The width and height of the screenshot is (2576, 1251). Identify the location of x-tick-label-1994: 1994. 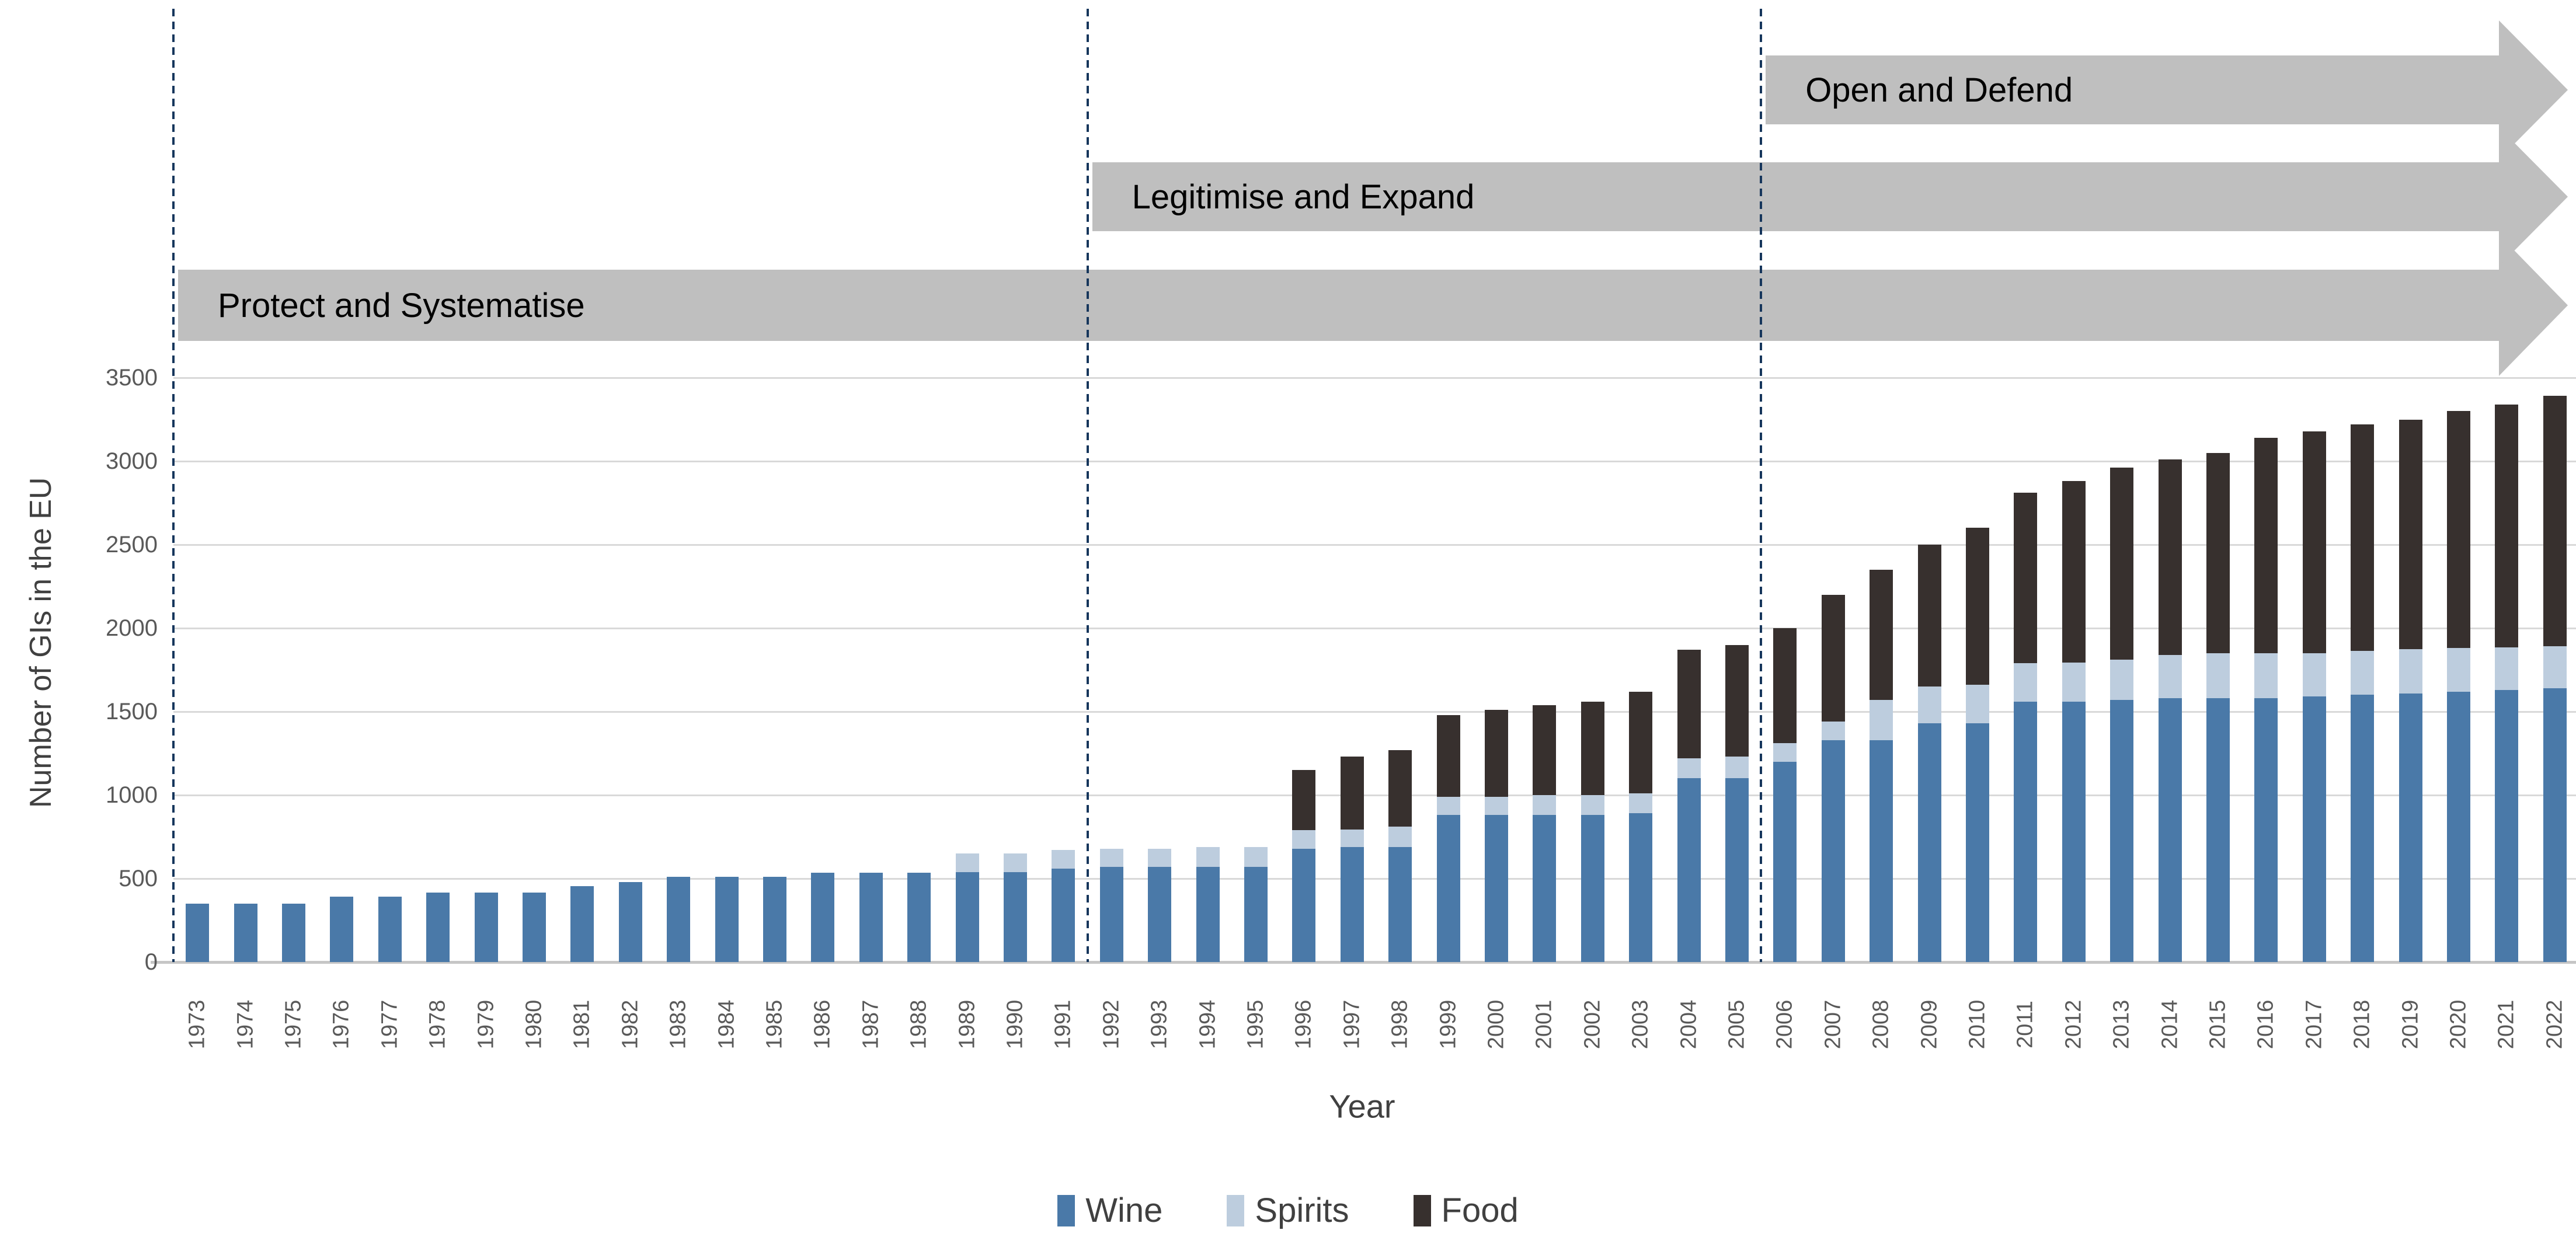
(1207, 1024).